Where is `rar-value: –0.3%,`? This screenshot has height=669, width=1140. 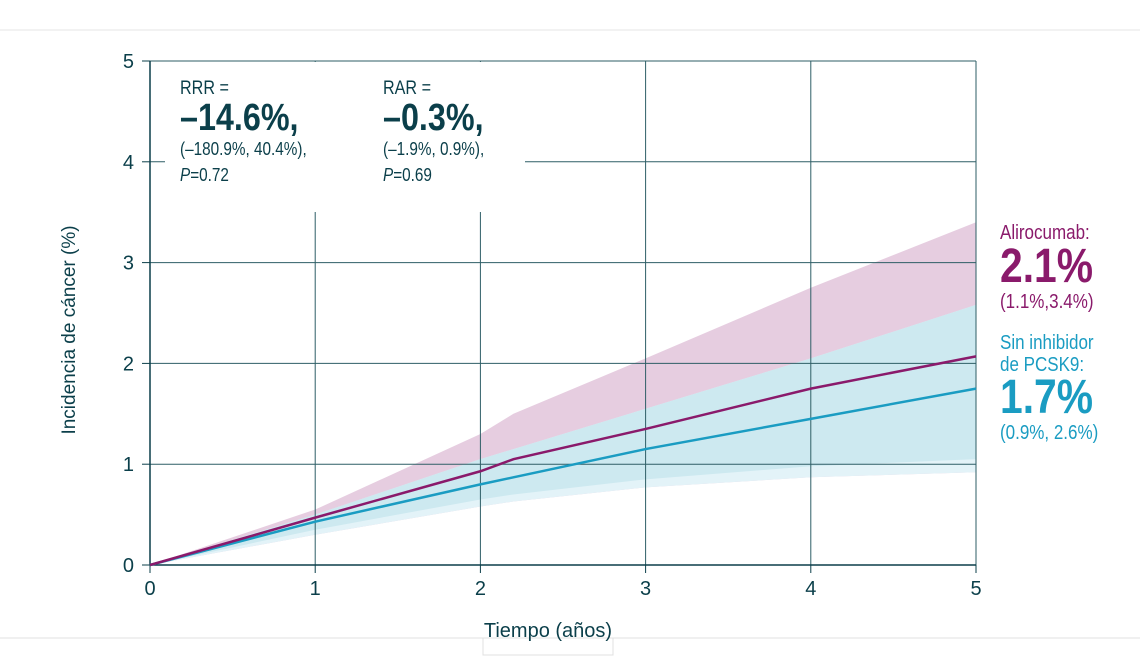 rar-value: –0.3%, is located at coordinates (433, 118).